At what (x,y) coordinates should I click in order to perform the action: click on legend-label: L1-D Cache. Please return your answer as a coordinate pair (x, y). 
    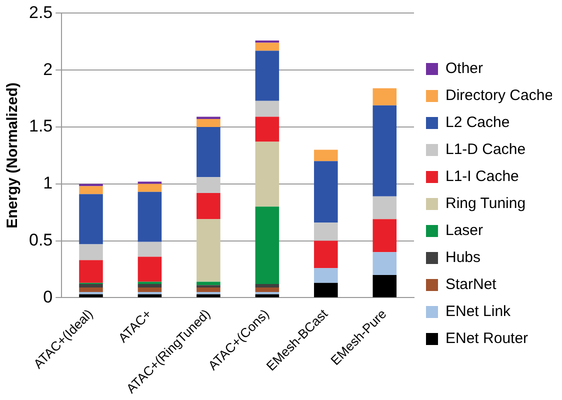
    Looking at the image, I should click on (486, 149).